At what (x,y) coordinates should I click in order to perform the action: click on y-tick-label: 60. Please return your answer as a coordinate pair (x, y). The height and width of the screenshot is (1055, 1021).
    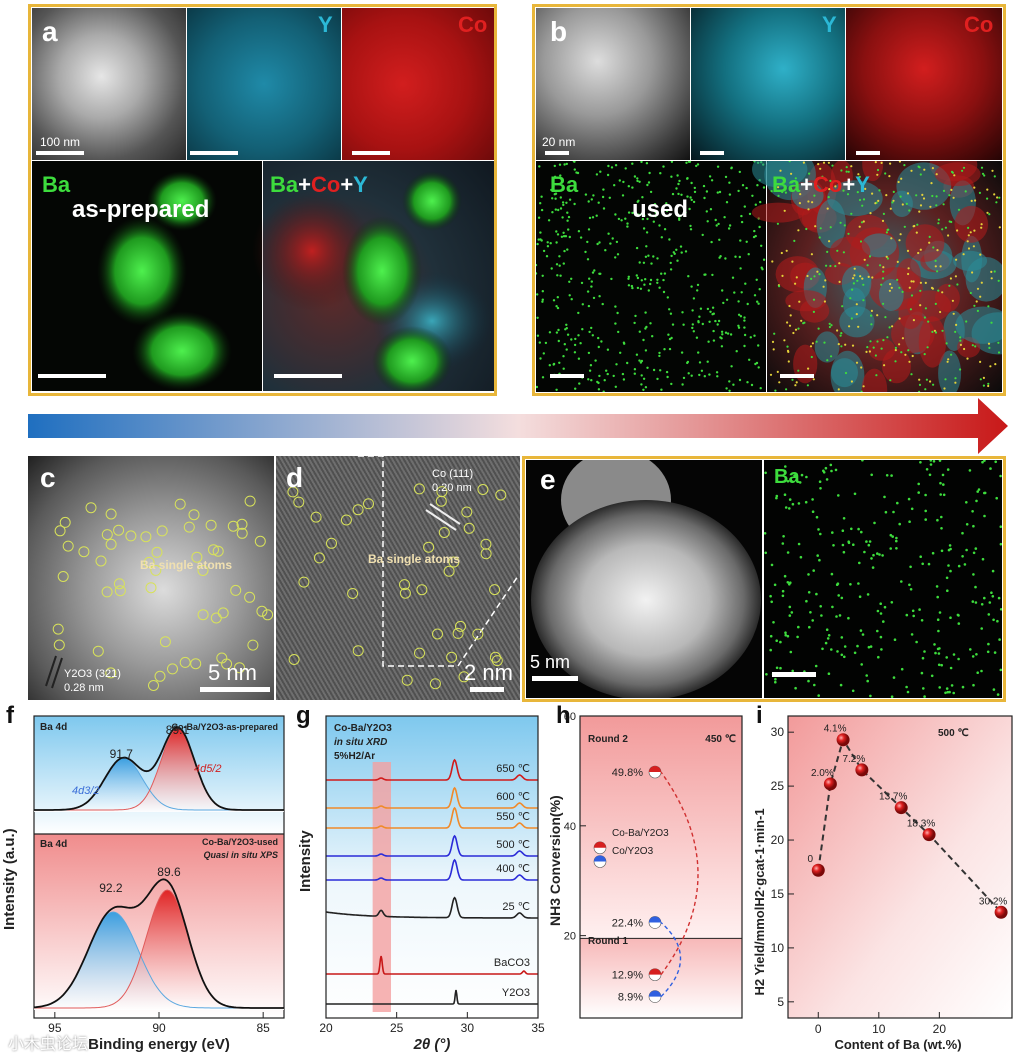
    Looking at the image, I should click on (570, 717).